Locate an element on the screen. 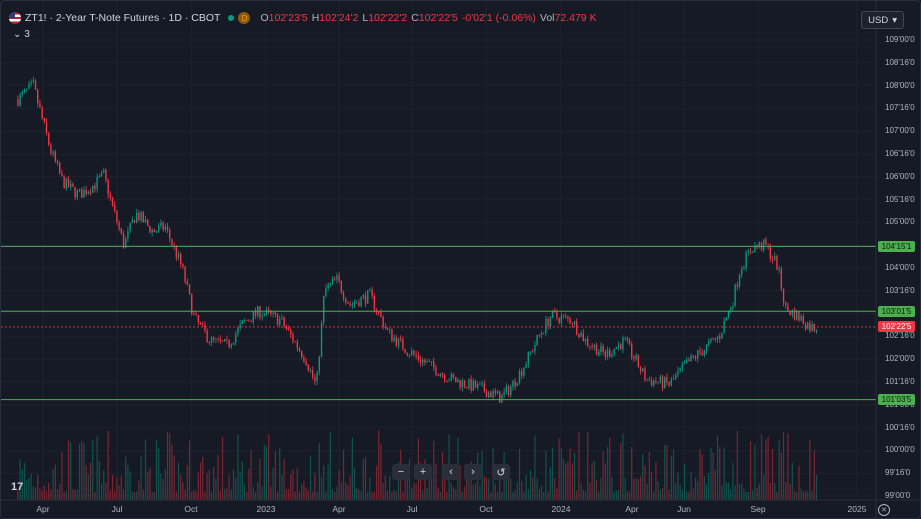 Image resolution: width=921 pixels, height=519 pixels. zoom-out-button: − is located at coordinates (401, 472).